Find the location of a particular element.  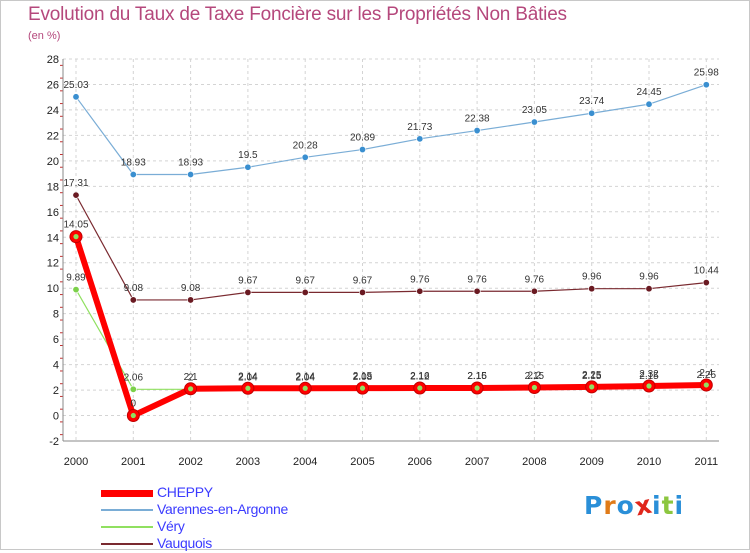

data-label-varennes-en-argonne: 23.05 is located at coordinates (534, 110).